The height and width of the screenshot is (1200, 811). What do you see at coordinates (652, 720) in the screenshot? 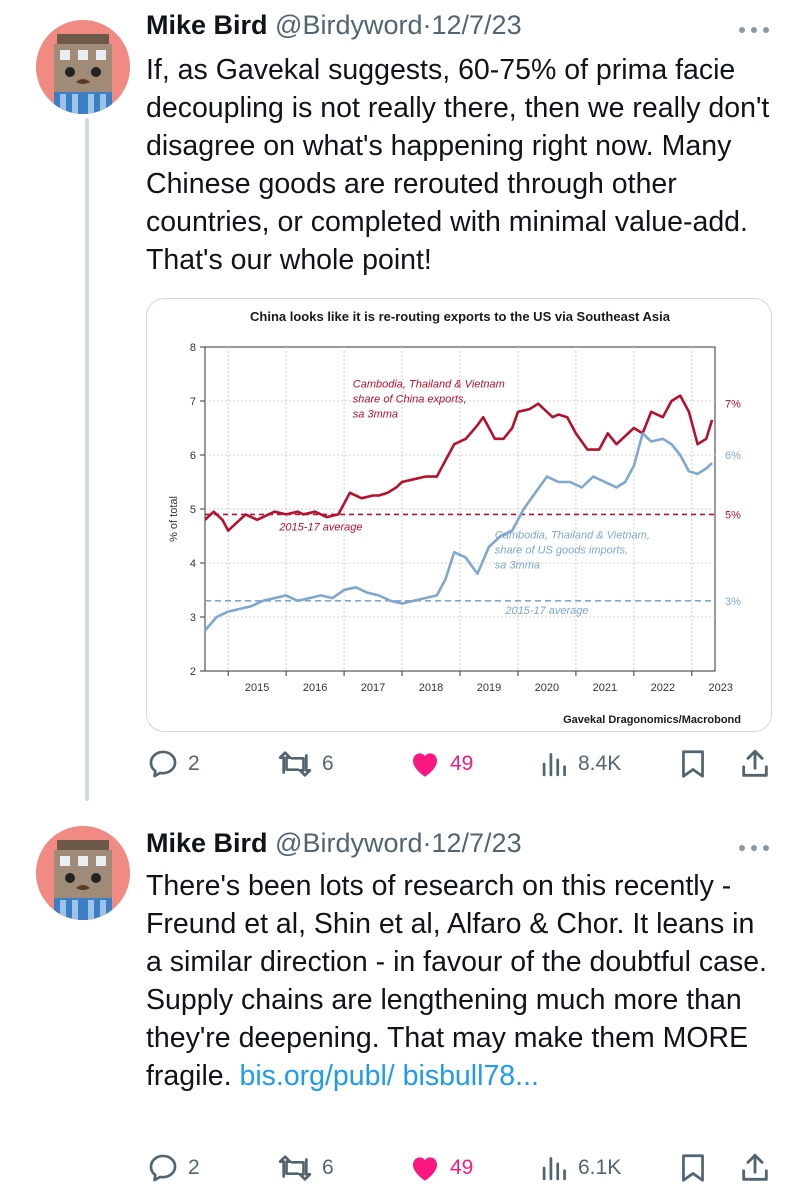
I see `chart-source: Gavekal Dragonomics/Macrobond` at bounding box center [652, 720].